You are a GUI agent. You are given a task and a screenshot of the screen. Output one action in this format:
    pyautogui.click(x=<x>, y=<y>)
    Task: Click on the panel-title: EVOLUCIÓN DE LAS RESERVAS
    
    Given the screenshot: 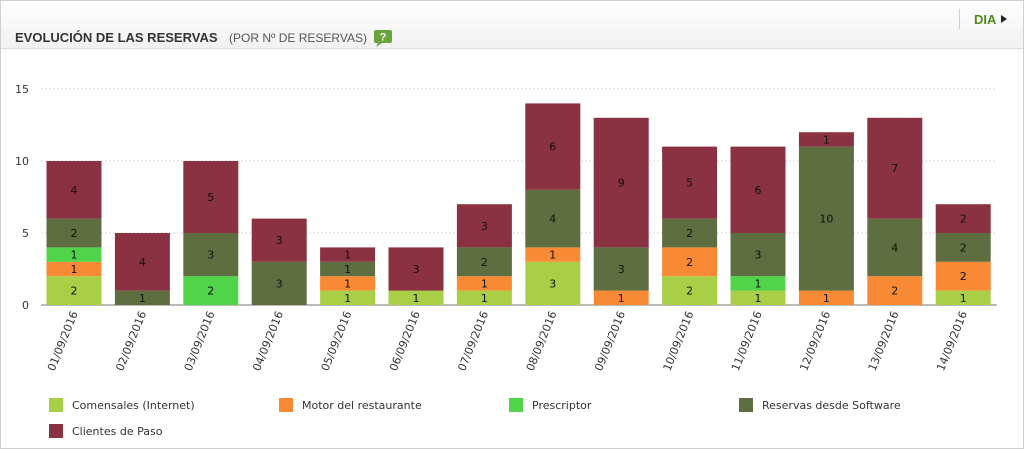 What is the action you would take?
    pyautogui.click(x=116, y=37)
    